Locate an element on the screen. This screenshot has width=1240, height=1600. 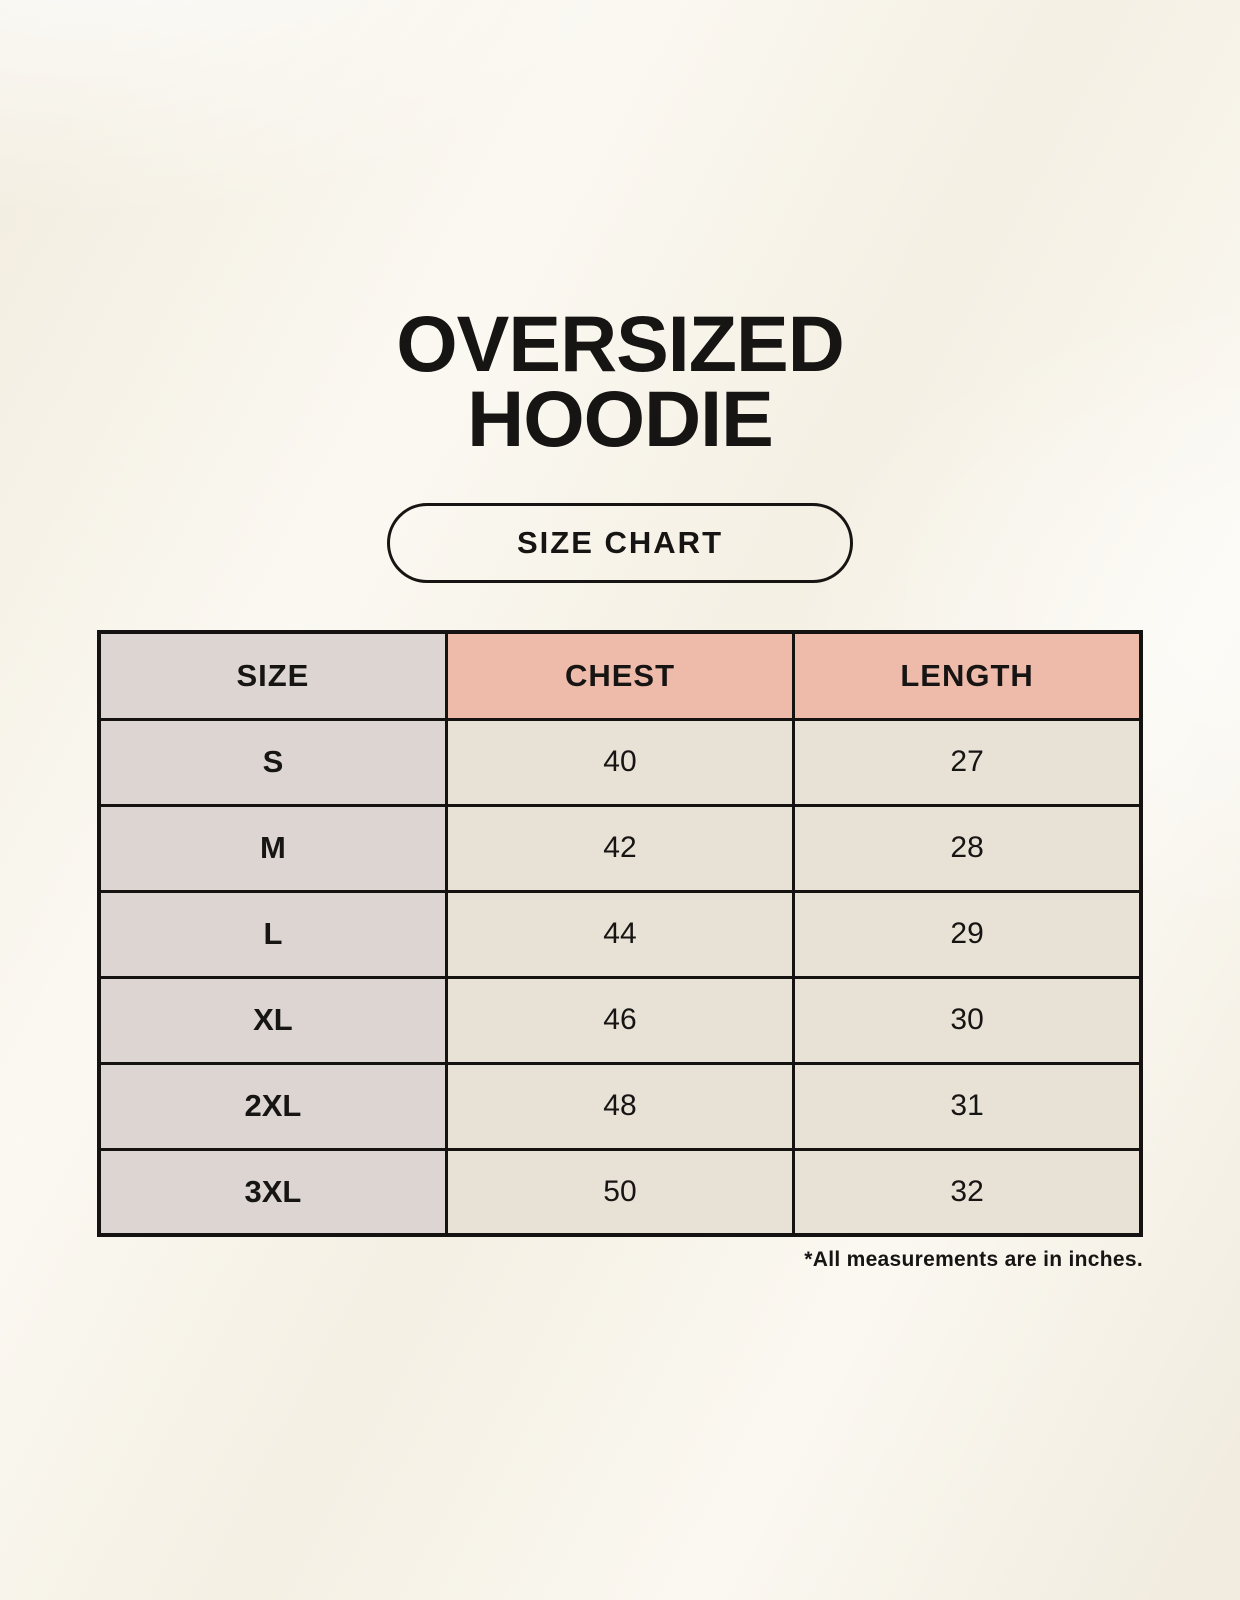
size-chart-badge-label: SIZE CHART is located at coordinates (620, 543).